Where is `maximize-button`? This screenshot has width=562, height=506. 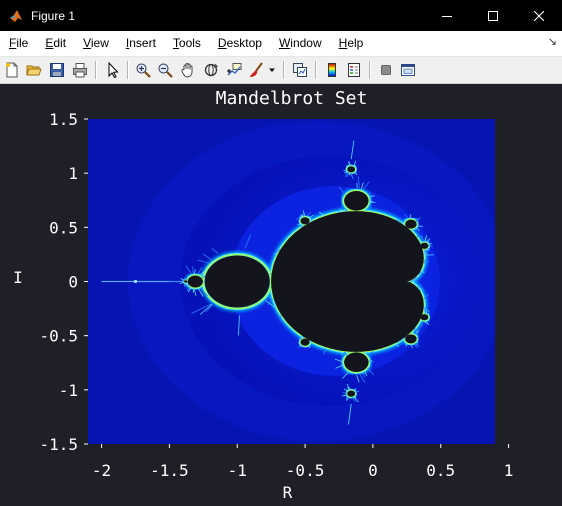 maximize-button is located at coordinates (493, 15).